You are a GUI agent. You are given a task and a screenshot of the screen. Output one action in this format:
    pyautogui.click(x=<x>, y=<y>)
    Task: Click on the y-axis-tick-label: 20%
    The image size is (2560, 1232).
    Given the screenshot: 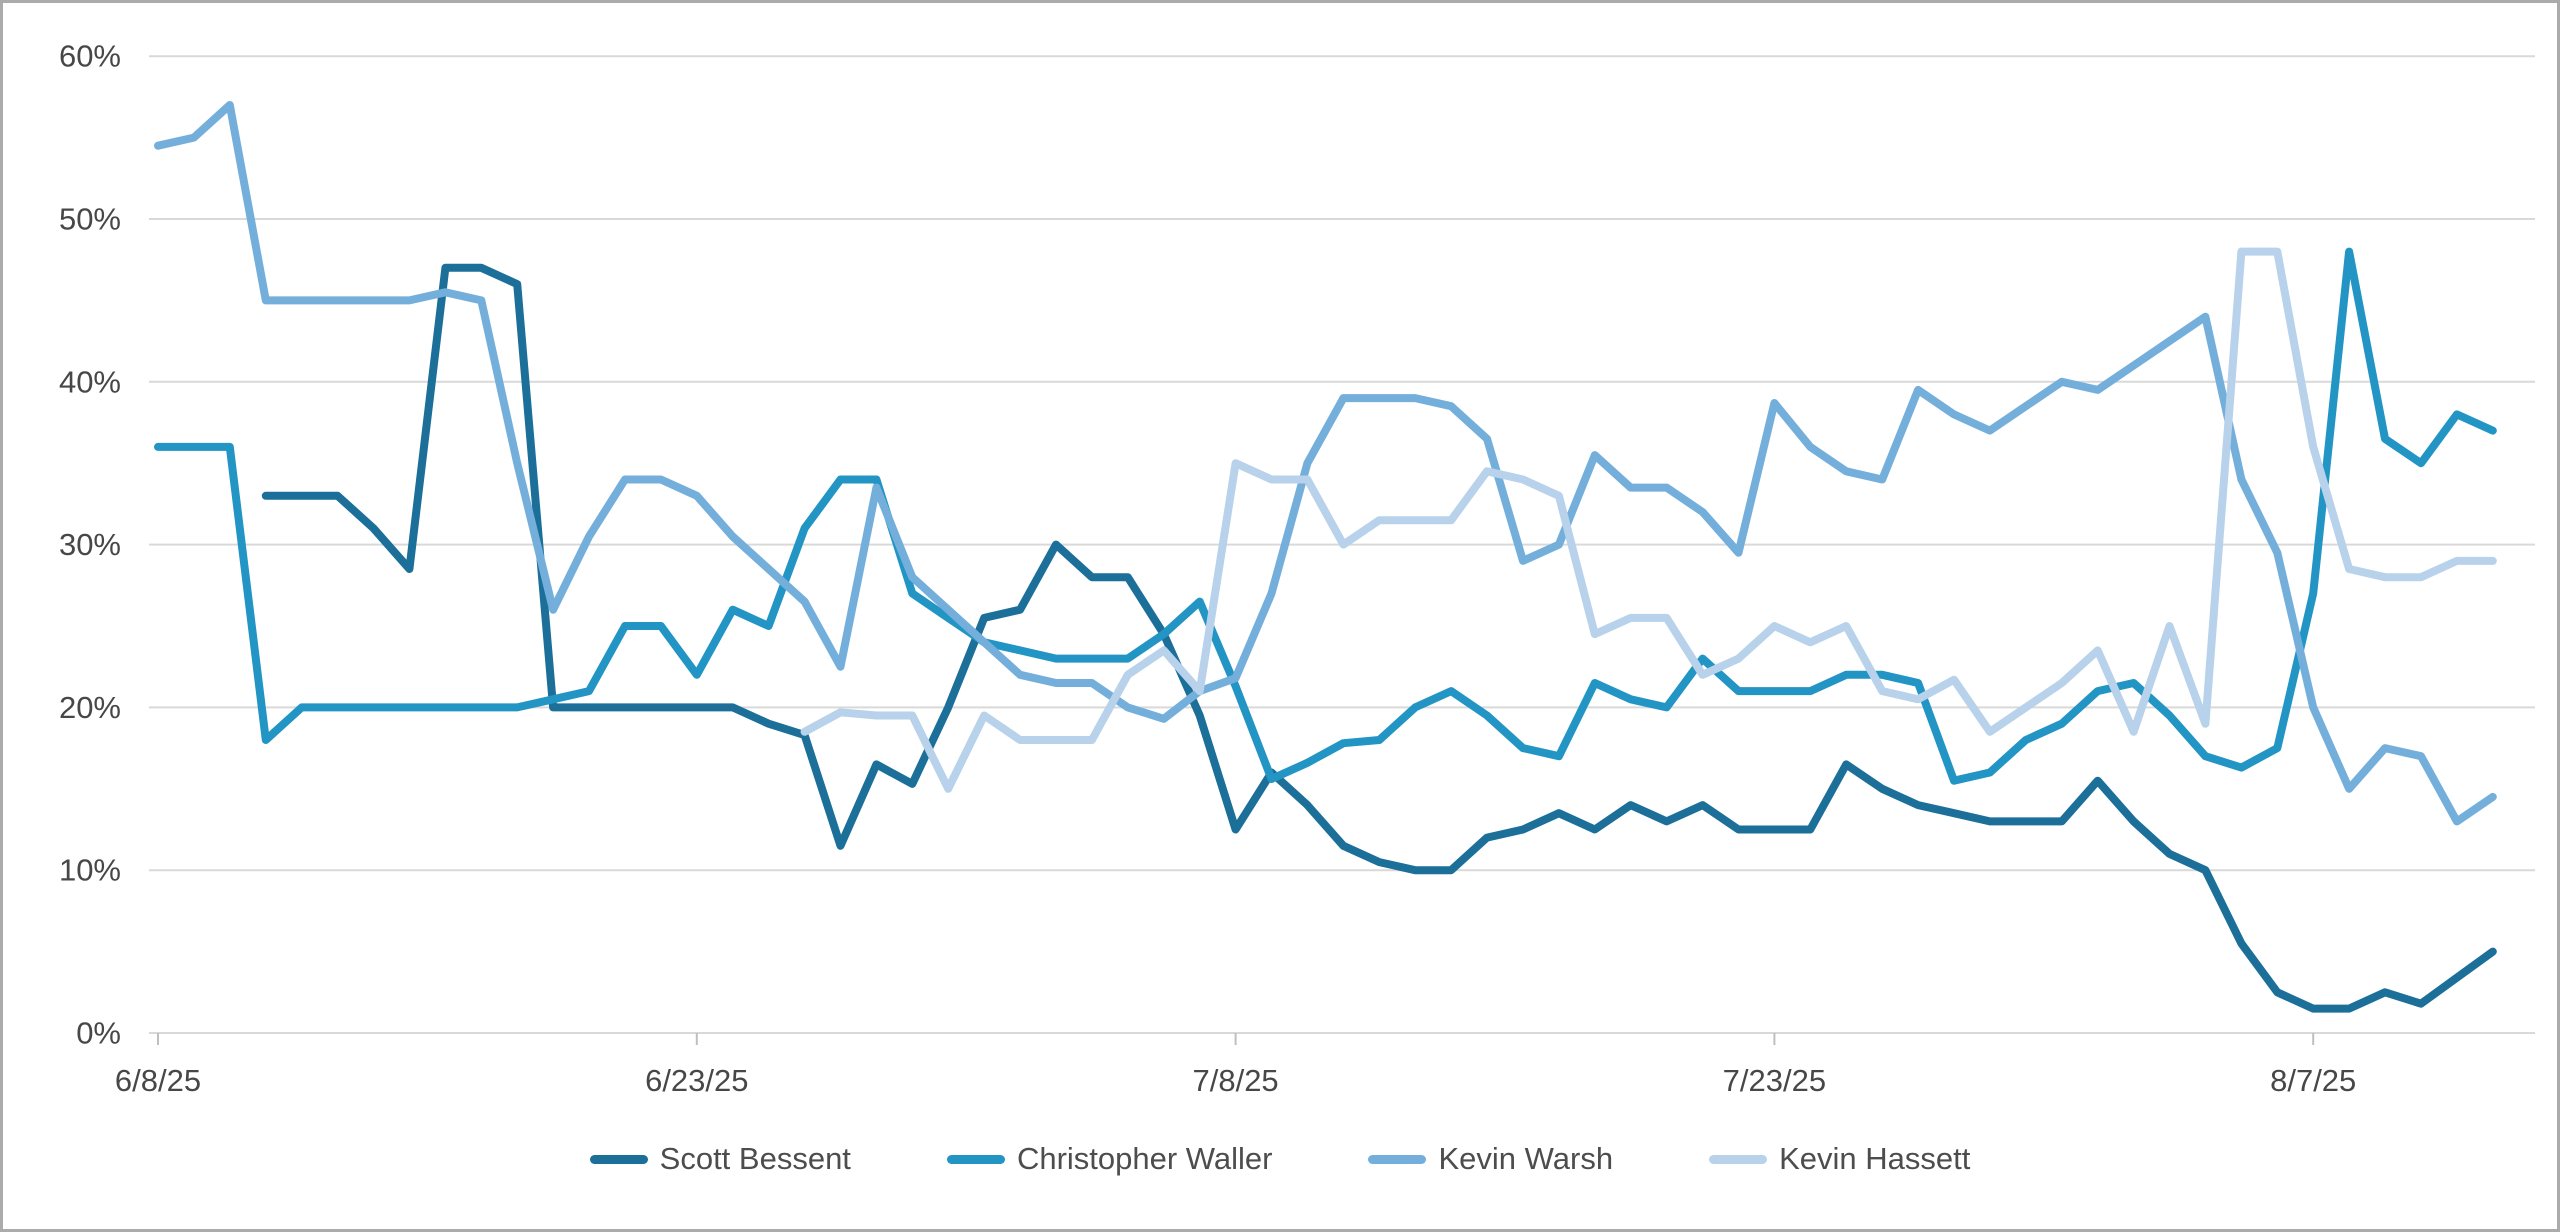 What is the action you would take?
    pyautogui.click(x=90, y=707)
    